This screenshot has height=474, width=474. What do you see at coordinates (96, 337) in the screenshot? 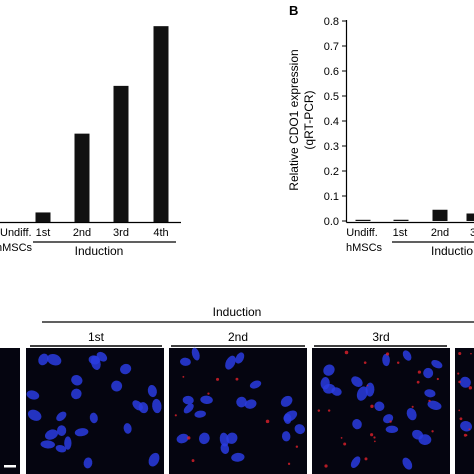
I see `microscopy-column-label-1: 1st` at bounding box center [96, 337].